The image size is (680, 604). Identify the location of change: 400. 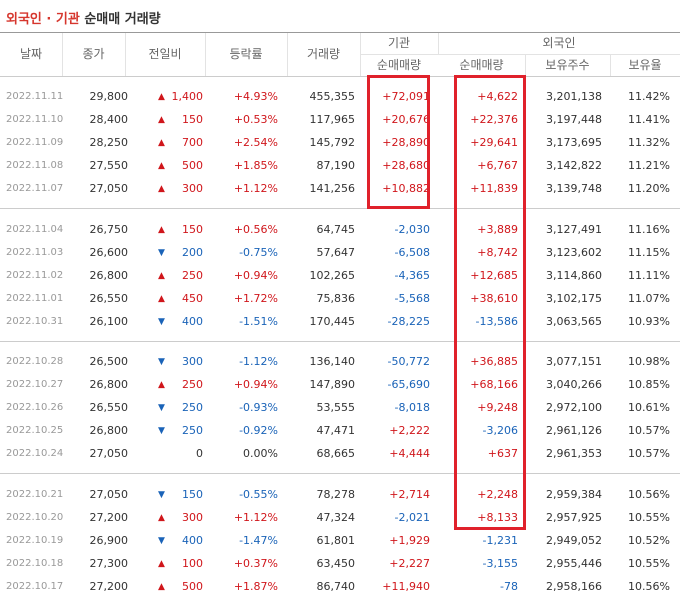
(192, 321).